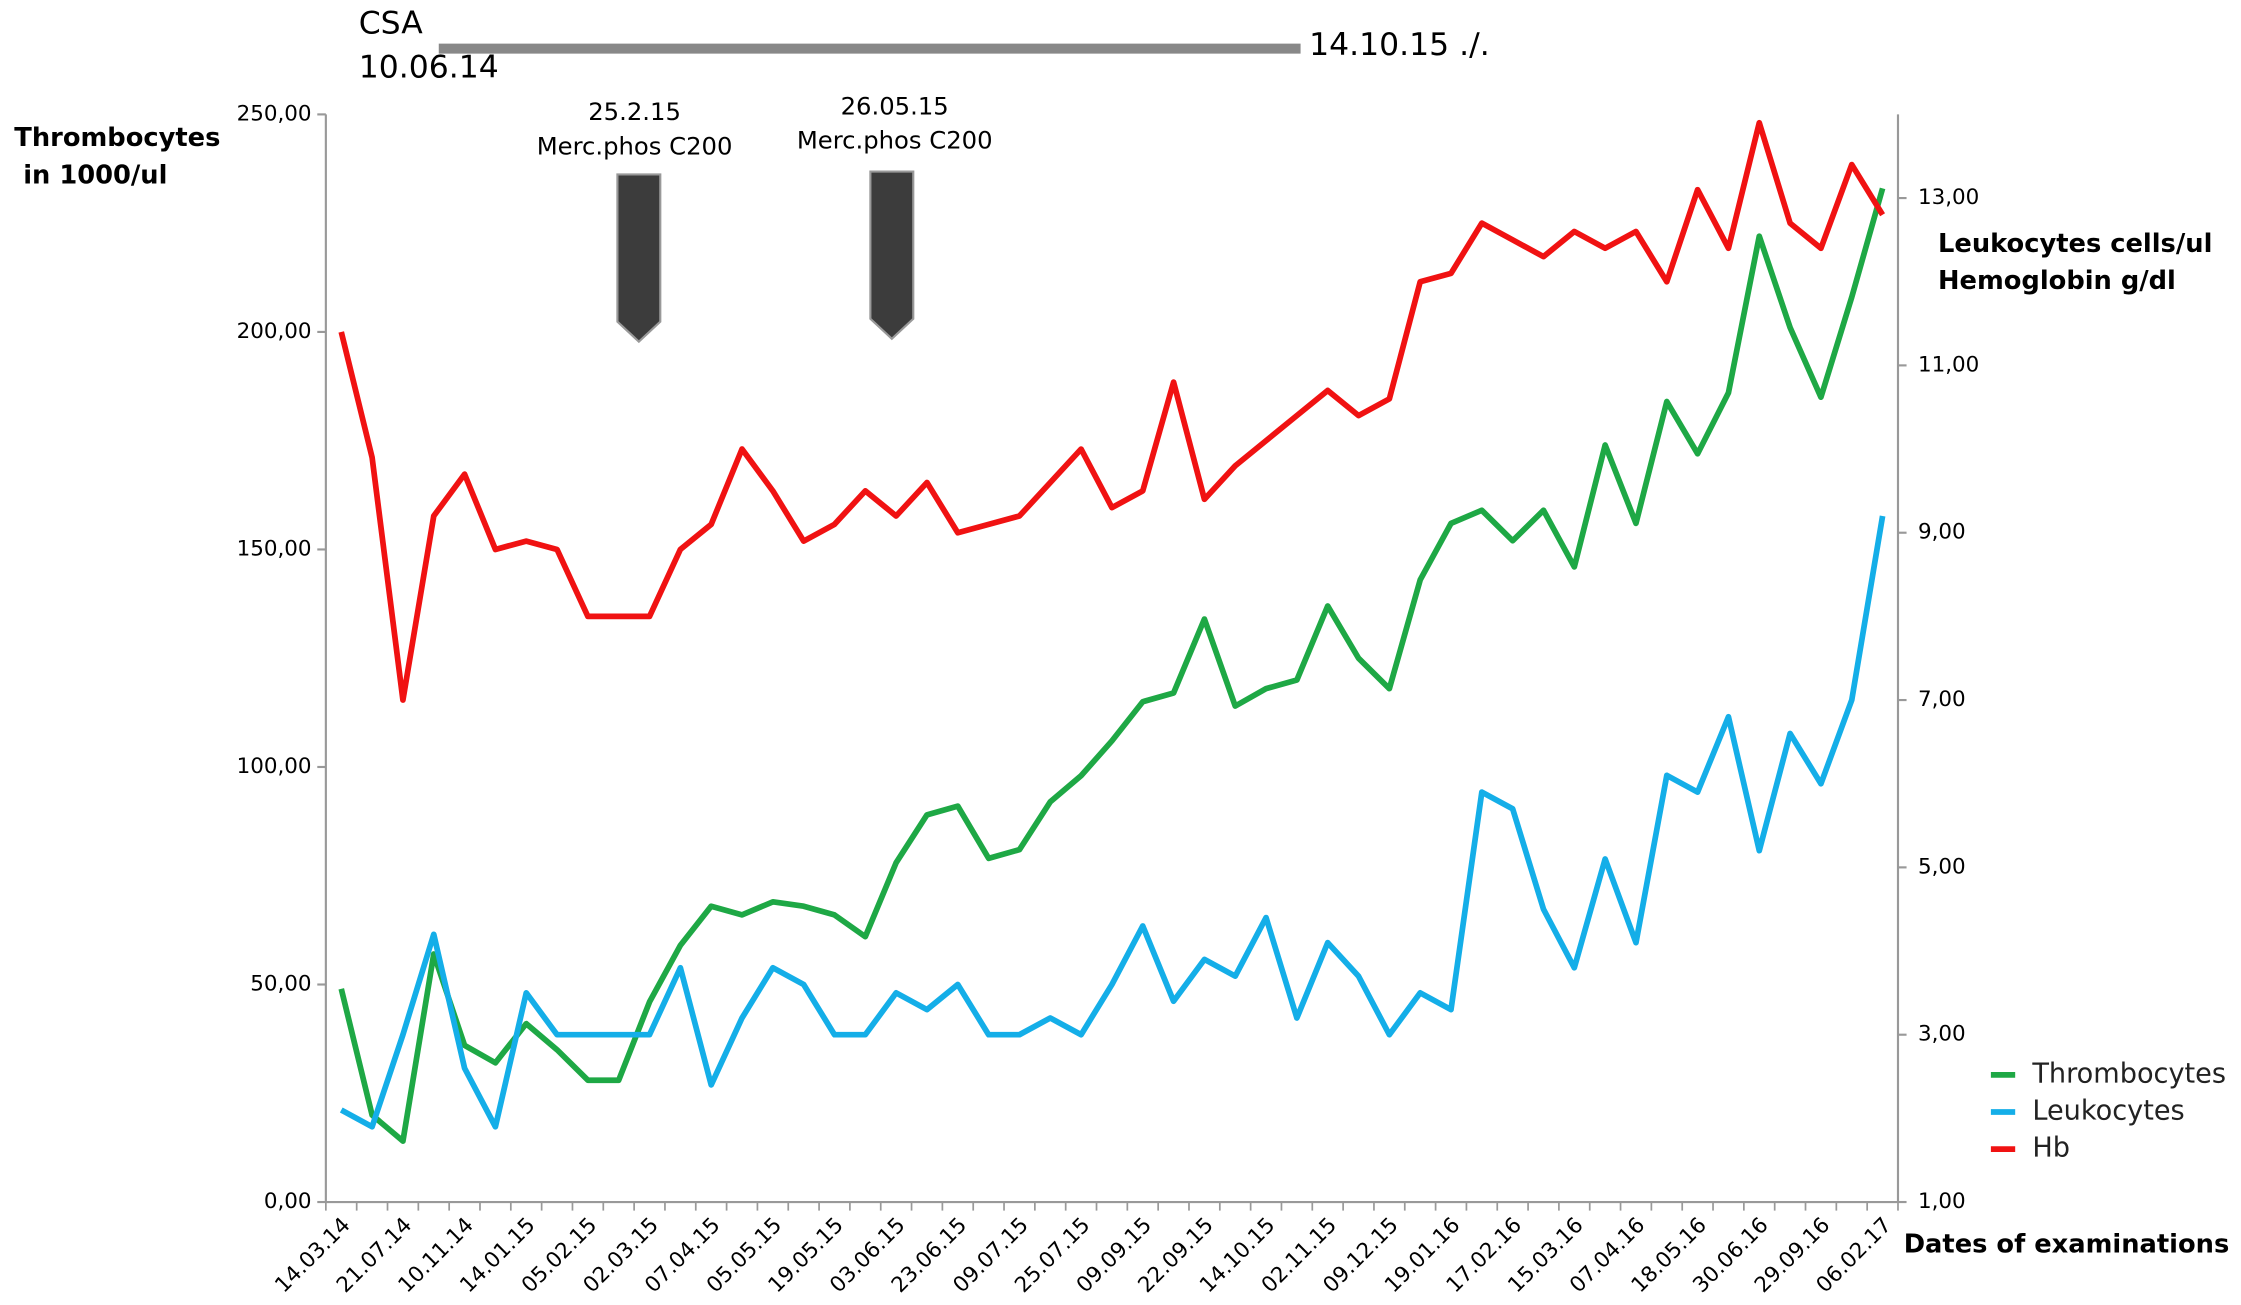  I want to click on annotation: CSA, so click(391, 23).